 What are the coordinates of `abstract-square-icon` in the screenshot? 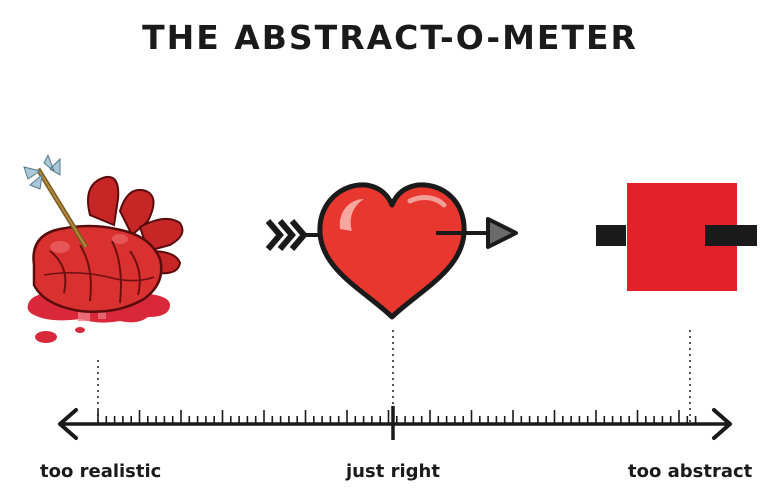 It's located at (676, 237).